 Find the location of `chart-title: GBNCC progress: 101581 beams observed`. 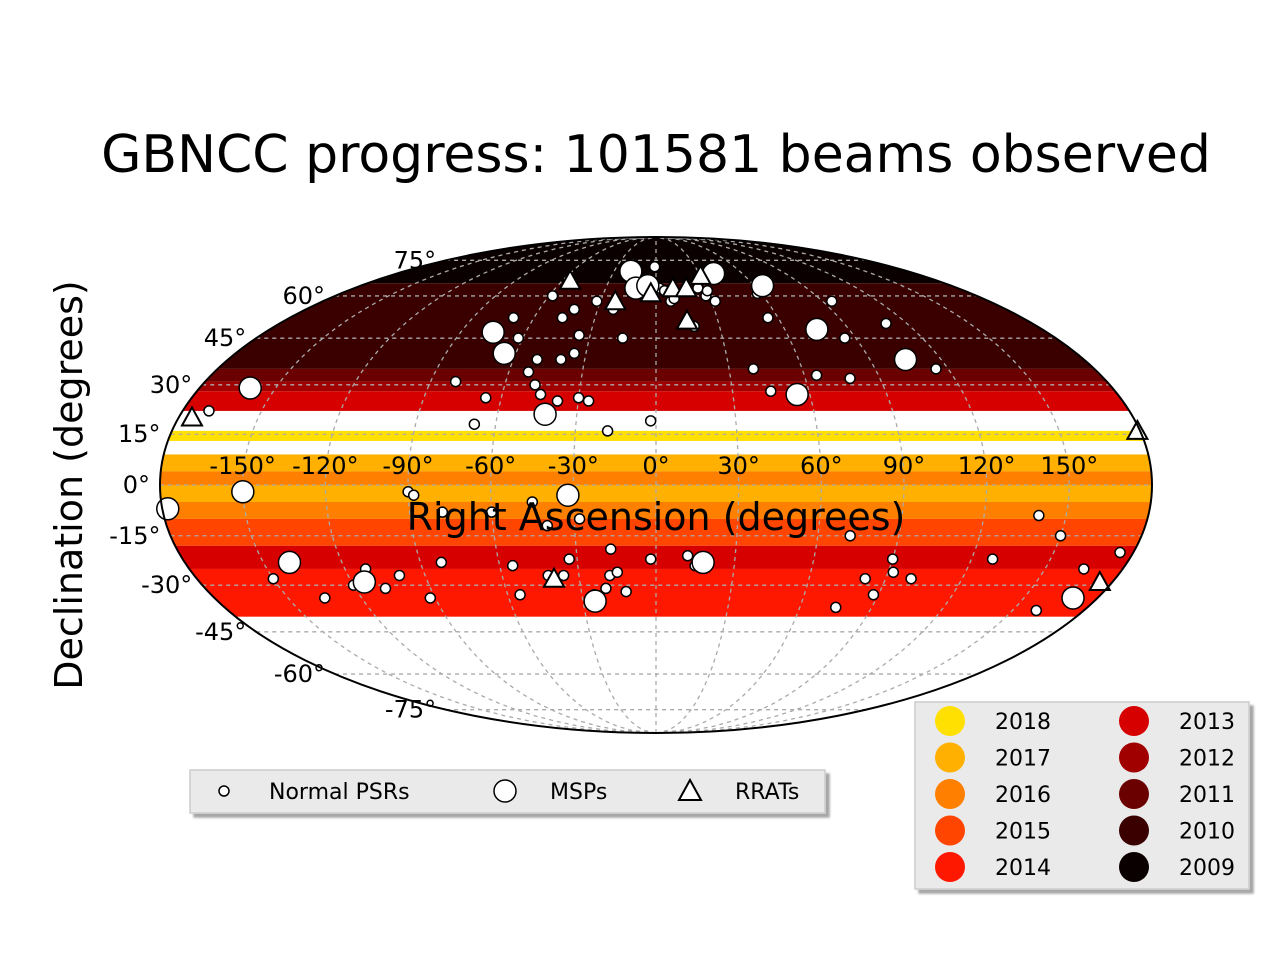

chart-title: GBNCC progress: 101581 beams observed is located at coordinates (656, 155).